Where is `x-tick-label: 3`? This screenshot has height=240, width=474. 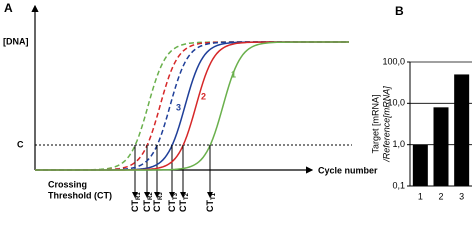
x-tick-label: 3 is located at coordinates (461, 196).